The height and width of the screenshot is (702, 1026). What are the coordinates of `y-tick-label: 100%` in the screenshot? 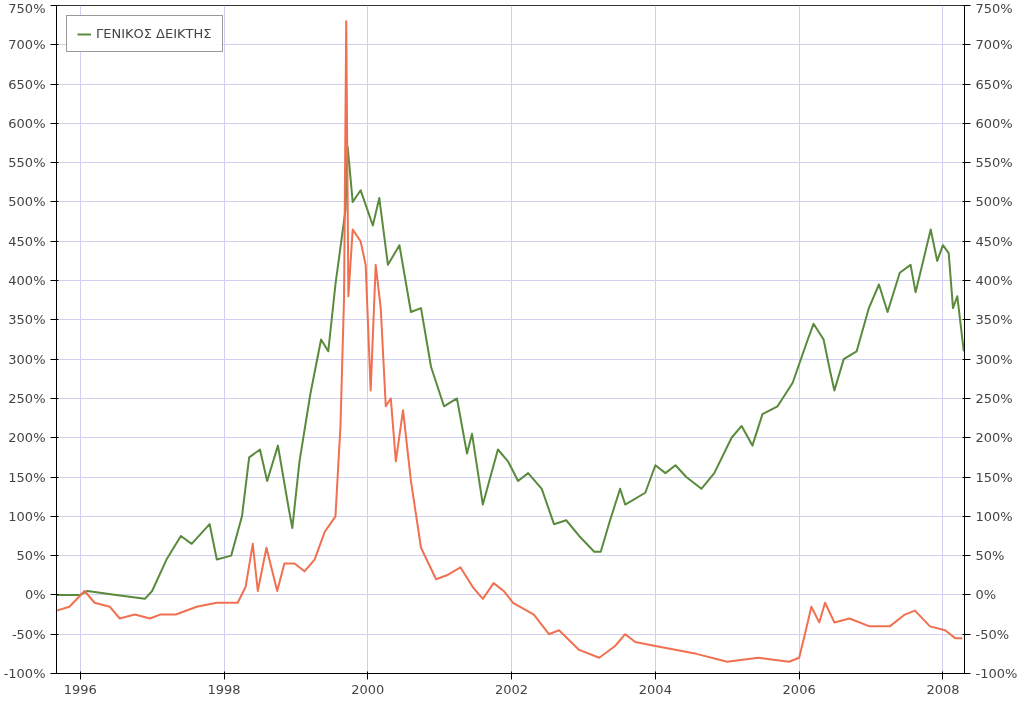 It's located at (27, 516).